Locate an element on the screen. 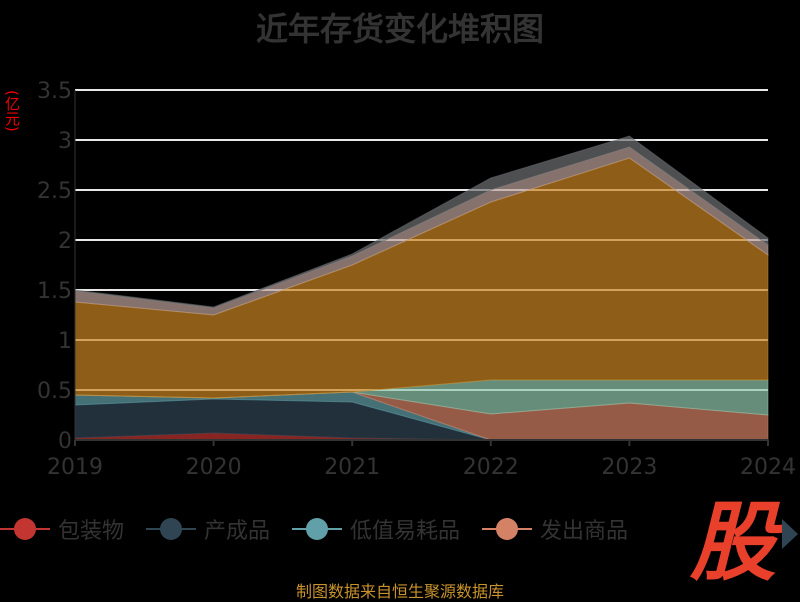 This screenshot has height=602, width=800. legend-label: 发出商品 is located at coordinates (584, 531).